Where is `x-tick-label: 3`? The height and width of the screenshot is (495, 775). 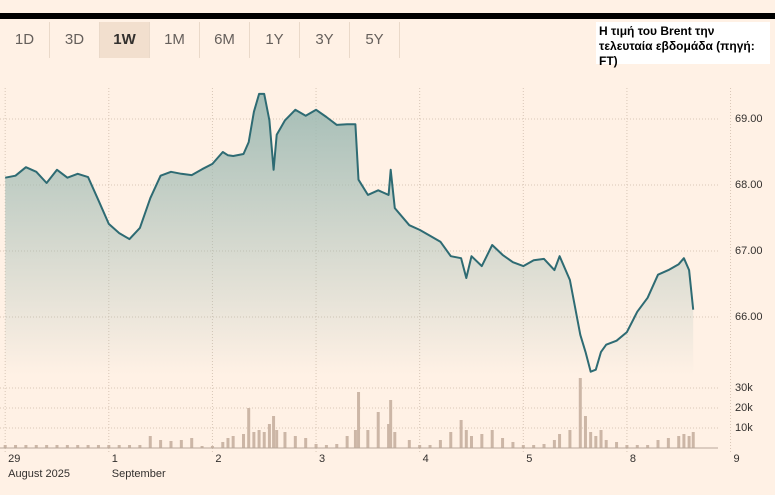
x-tick-label: 3 is located at coordinates (322, 459).